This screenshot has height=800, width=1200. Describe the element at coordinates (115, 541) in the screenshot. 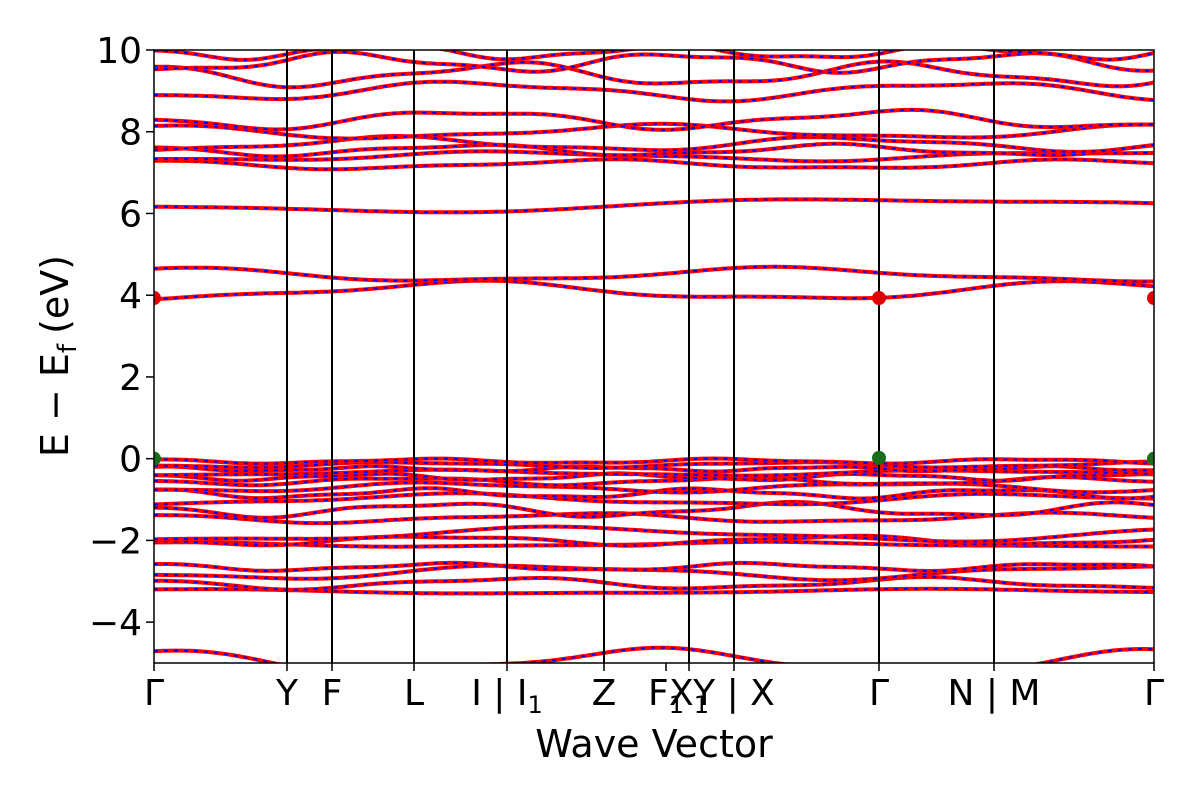

I see `y-tick-label: −2` at that location.